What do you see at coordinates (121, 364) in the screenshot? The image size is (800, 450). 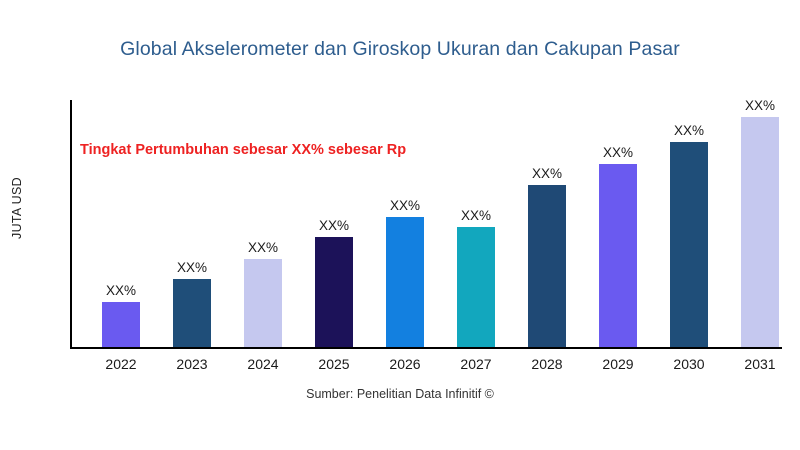 I see `x-tick-2022: 2022` at bounding box center [121, 364].